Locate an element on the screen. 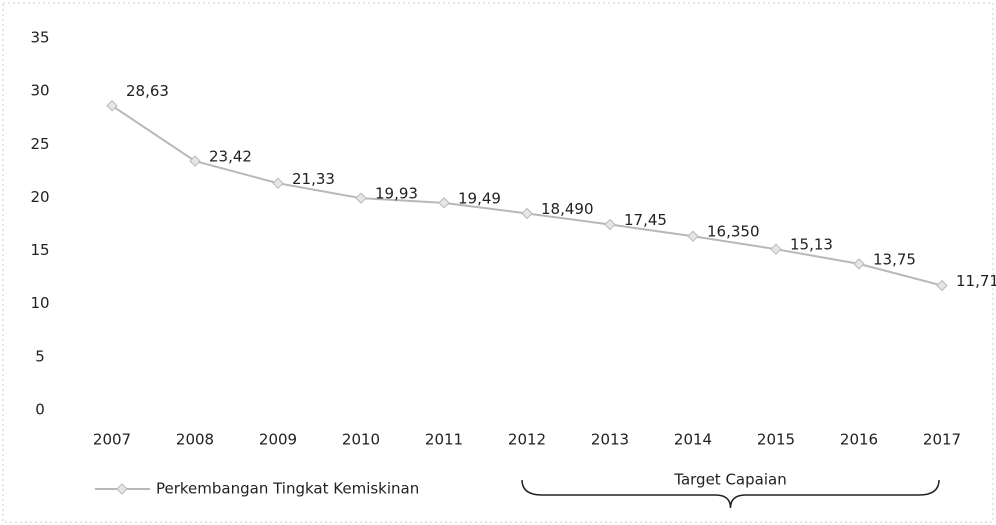 Image resolution: width=996 pixels, height=525 pixels. x-tick-label: 2011 is located at coordinates (444, 440).